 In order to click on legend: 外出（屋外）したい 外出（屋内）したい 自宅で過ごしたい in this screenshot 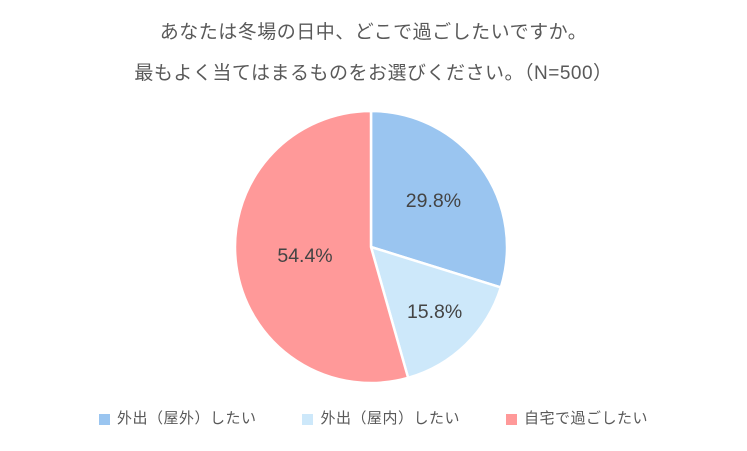, I will do `click(373, 417)`.